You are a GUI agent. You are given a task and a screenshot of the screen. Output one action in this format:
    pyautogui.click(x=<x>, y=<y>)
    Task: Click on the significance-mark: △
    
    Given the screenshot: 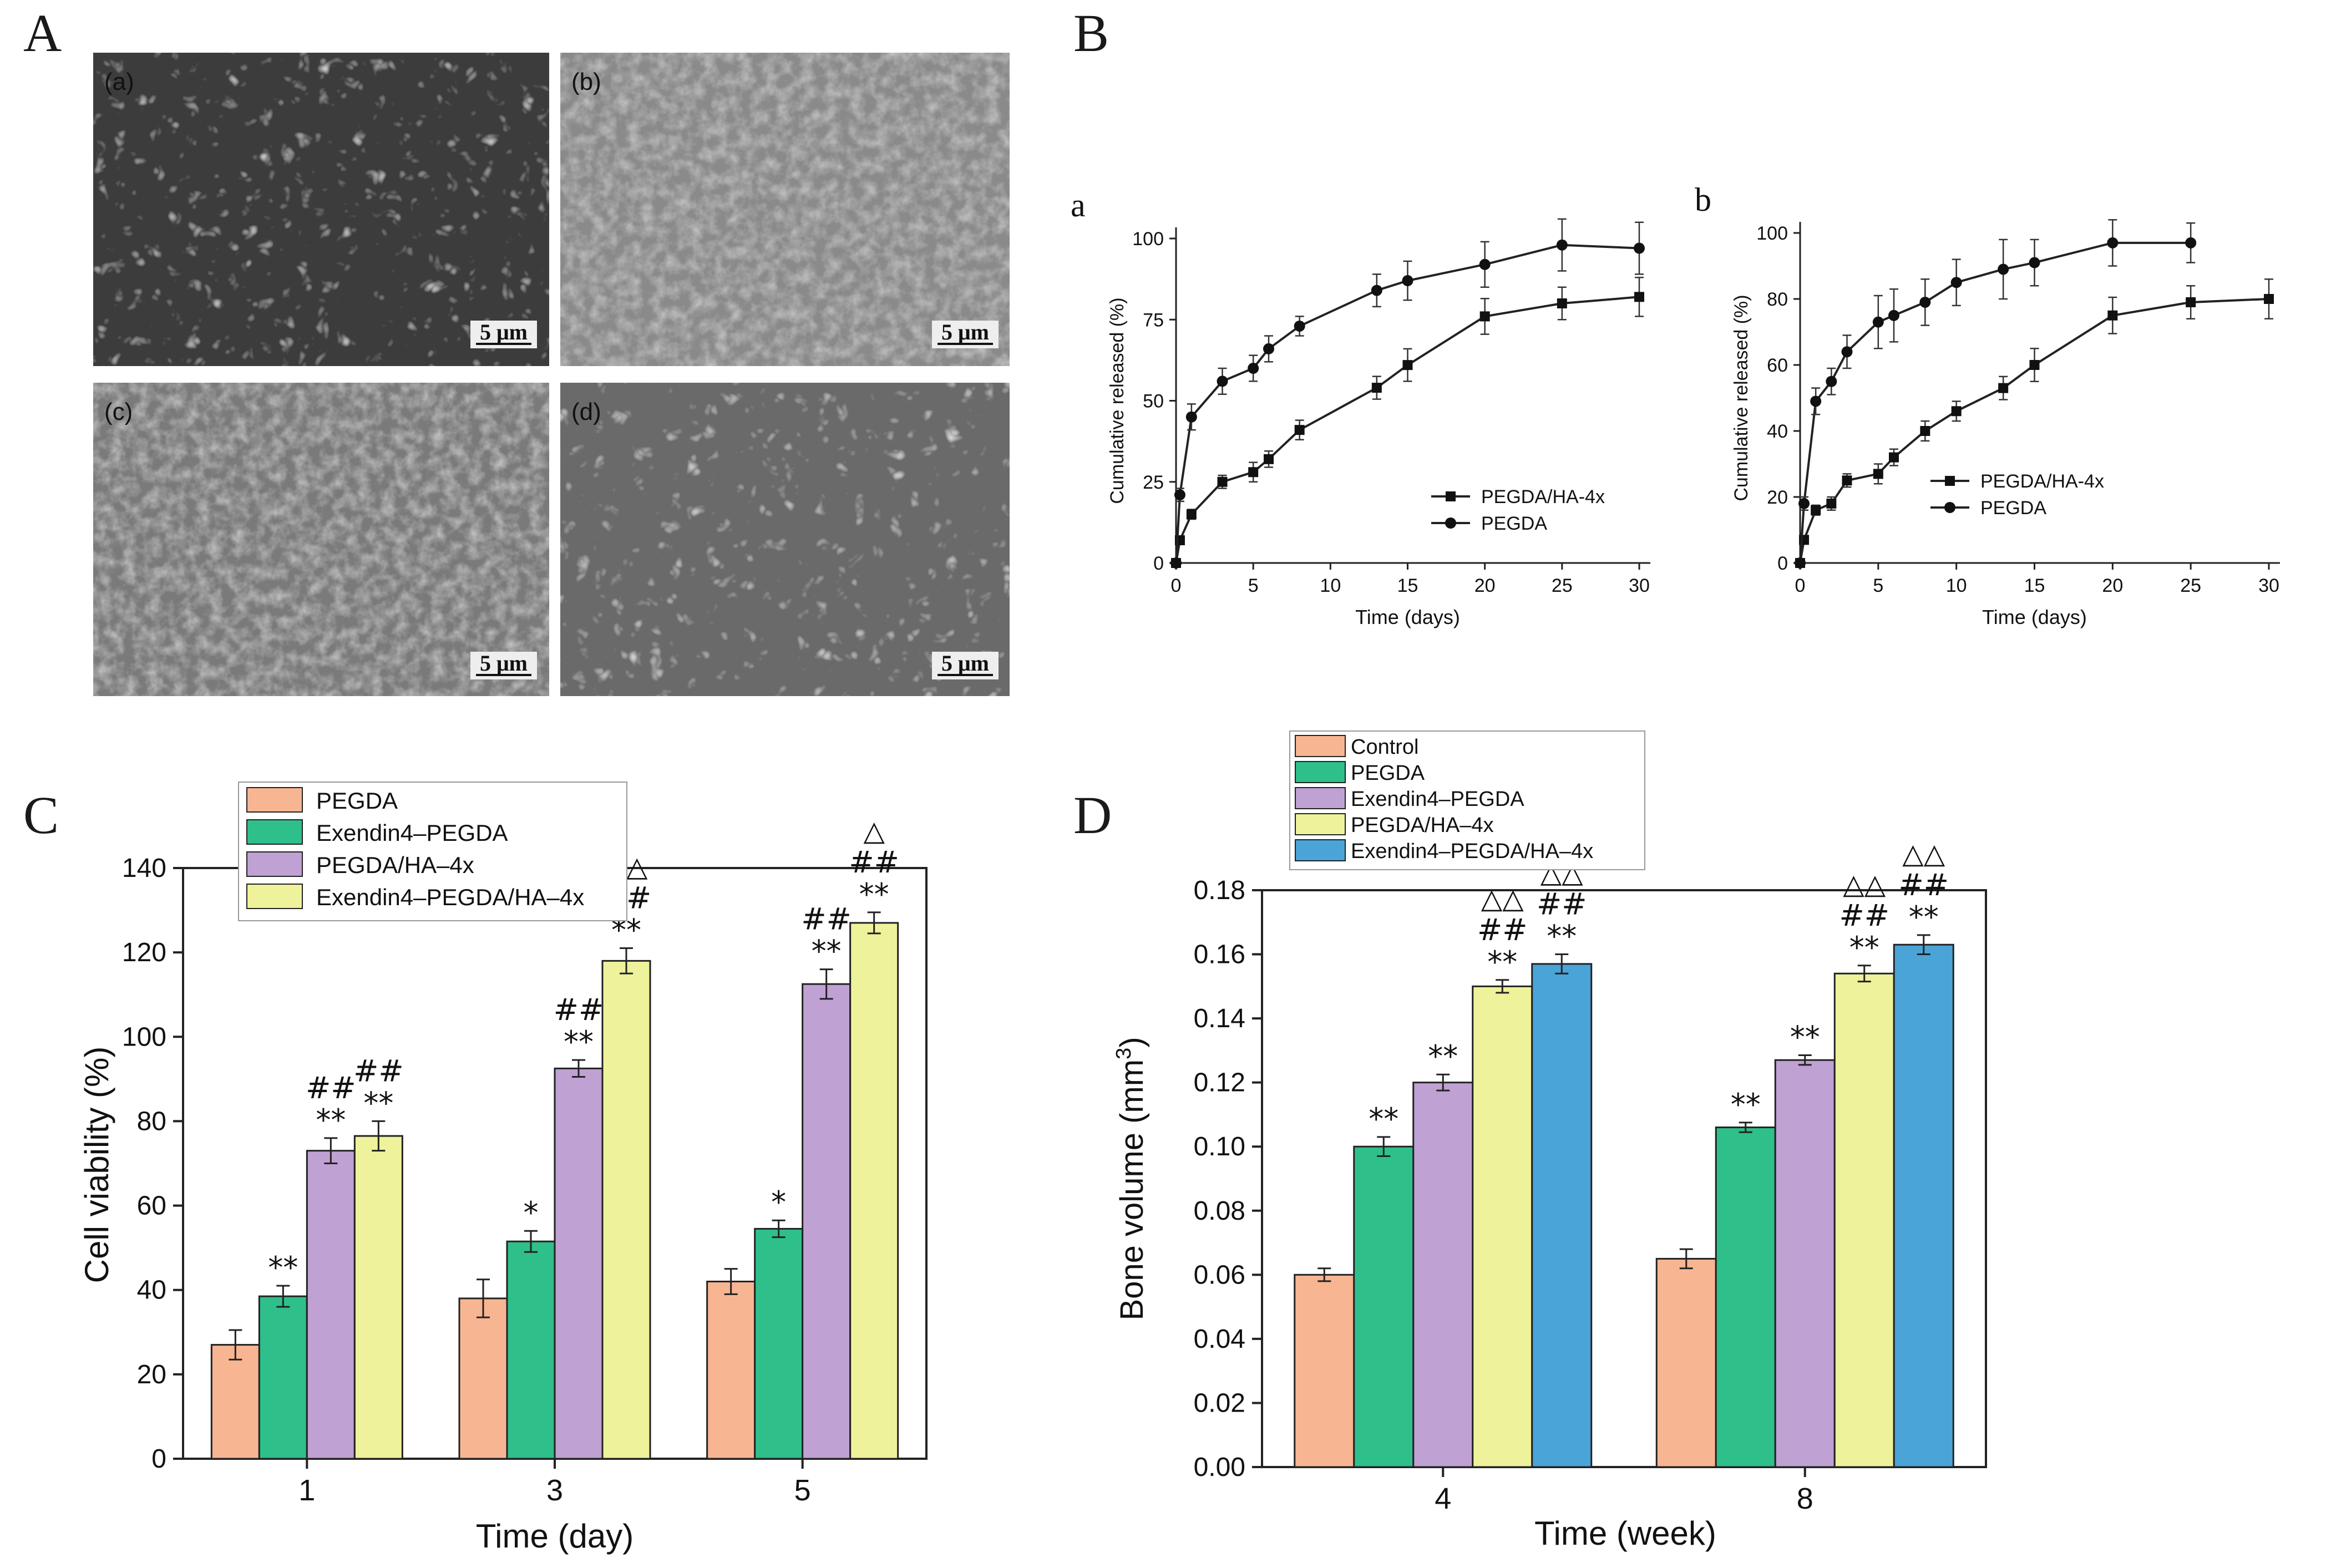 What is the action you would take?
    pyautogui.click(x=874, y=831)
    